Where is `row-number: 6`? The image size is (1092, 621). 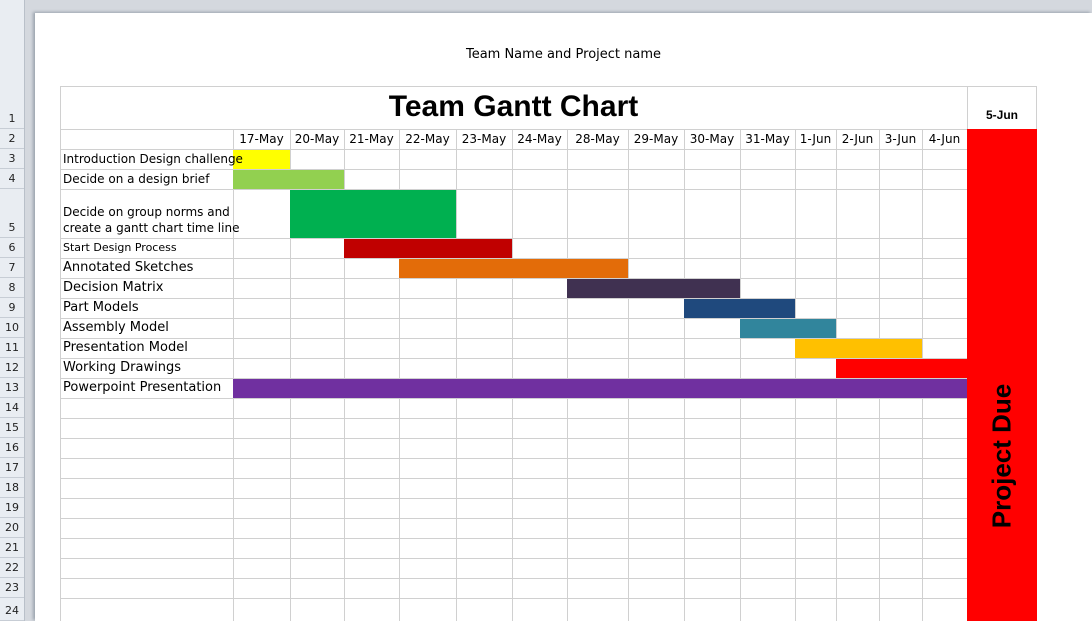
row-number: 6 is located at coordinates (12, 248).